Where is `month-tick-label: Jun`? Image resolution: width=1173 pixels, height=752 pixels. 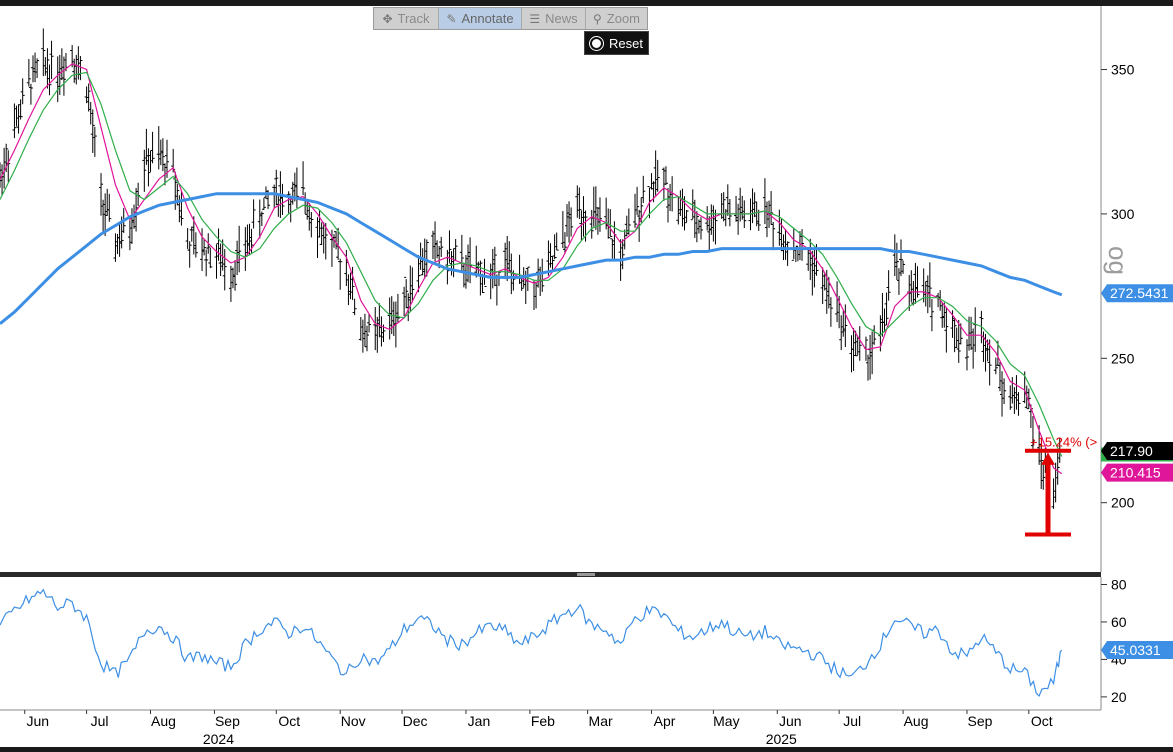 month-tick-label: Jun is located at coordinates (37, 721).